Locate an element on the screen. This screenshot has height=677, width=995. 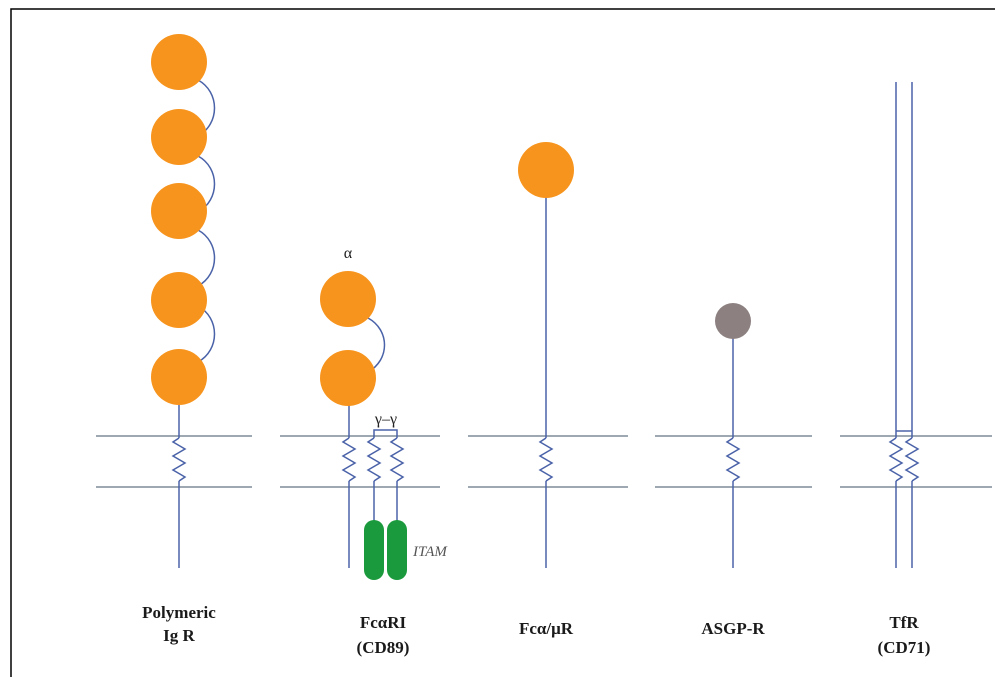
fc-alpha-mu-receptor is located at coordinates (546, 355).